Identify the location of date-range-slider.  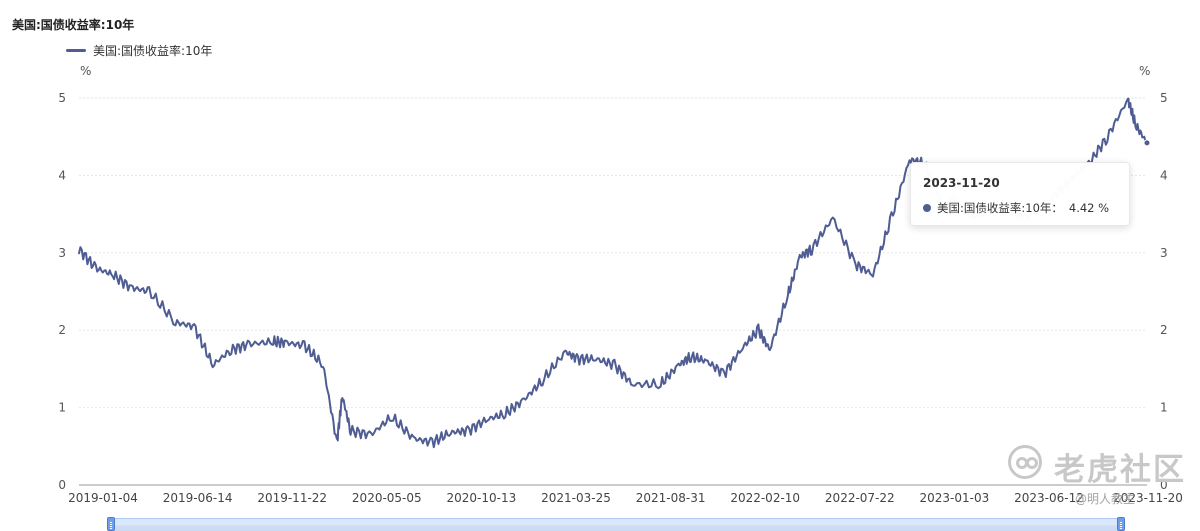
(616, 524).